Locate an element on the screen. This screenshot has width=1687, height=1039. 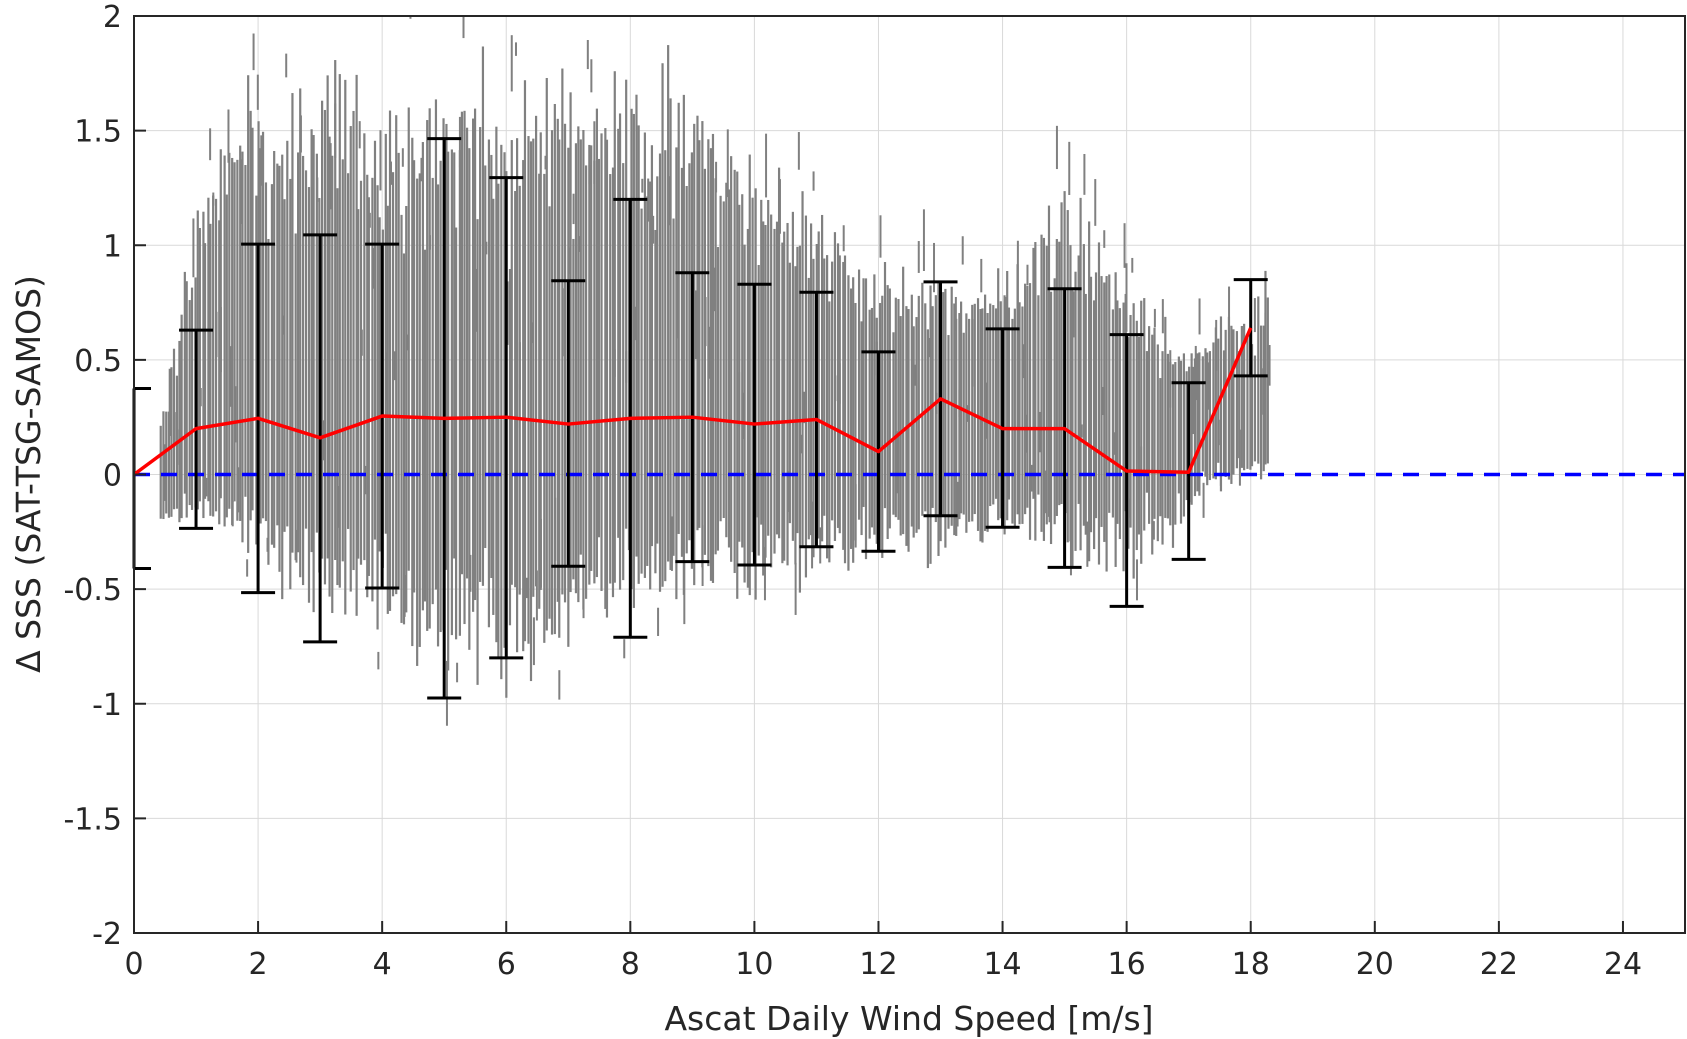
y-tick-label: -1.5 is located at coordinates (92, 819).